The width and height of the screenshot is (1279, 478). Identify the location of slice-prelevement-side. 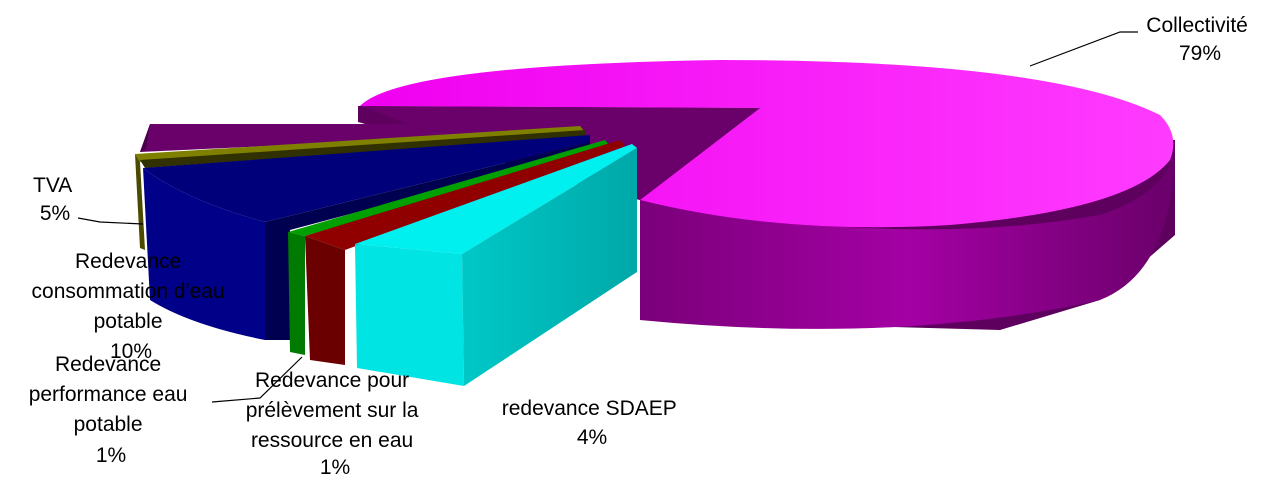
(325, 300).